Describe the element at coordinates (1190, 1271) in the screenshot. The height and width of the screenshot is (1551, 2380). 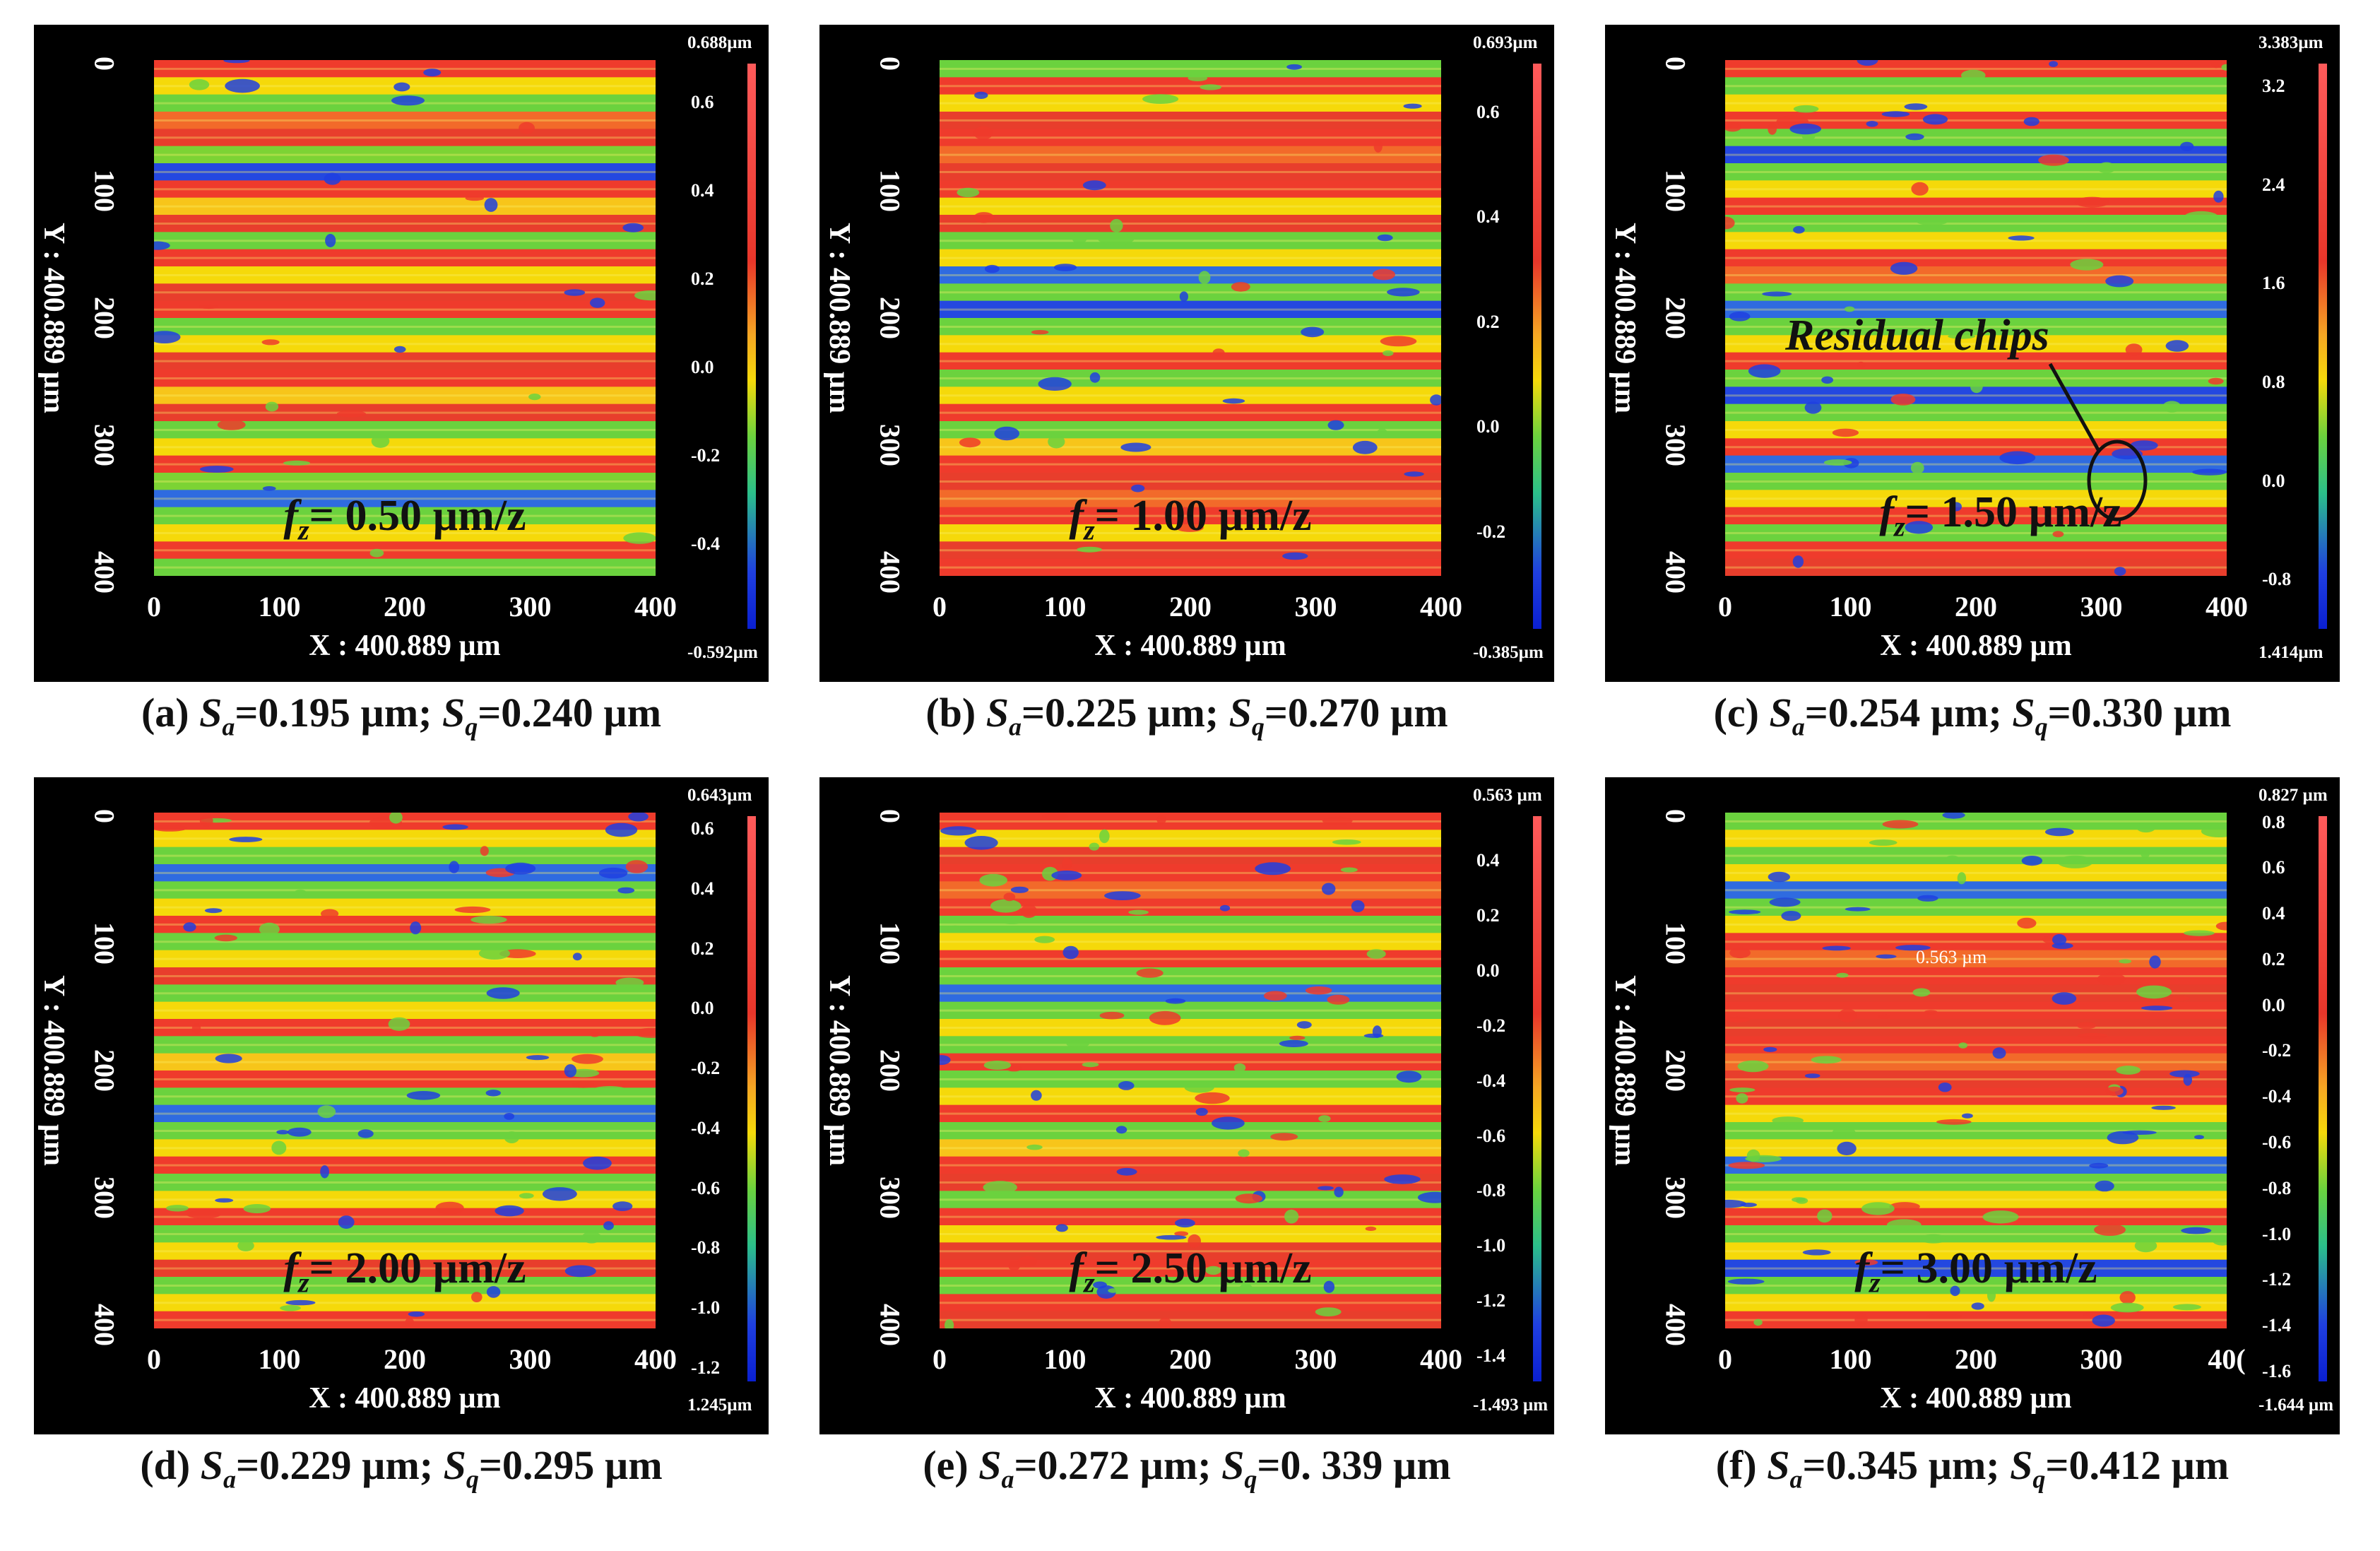
I see `feed-rate-label: fz= 2.50 µm/z` at that location.